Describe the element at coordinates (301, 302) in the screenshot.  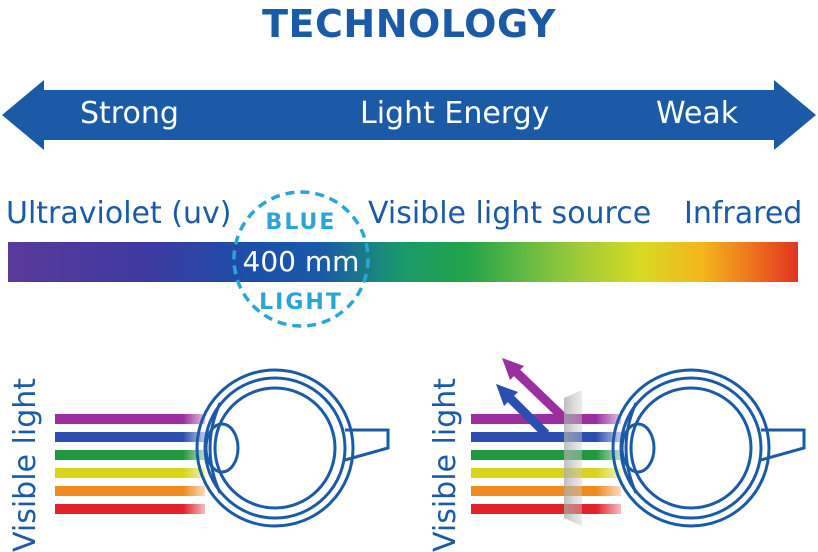
I see `light-word: LIGHT` at that location.